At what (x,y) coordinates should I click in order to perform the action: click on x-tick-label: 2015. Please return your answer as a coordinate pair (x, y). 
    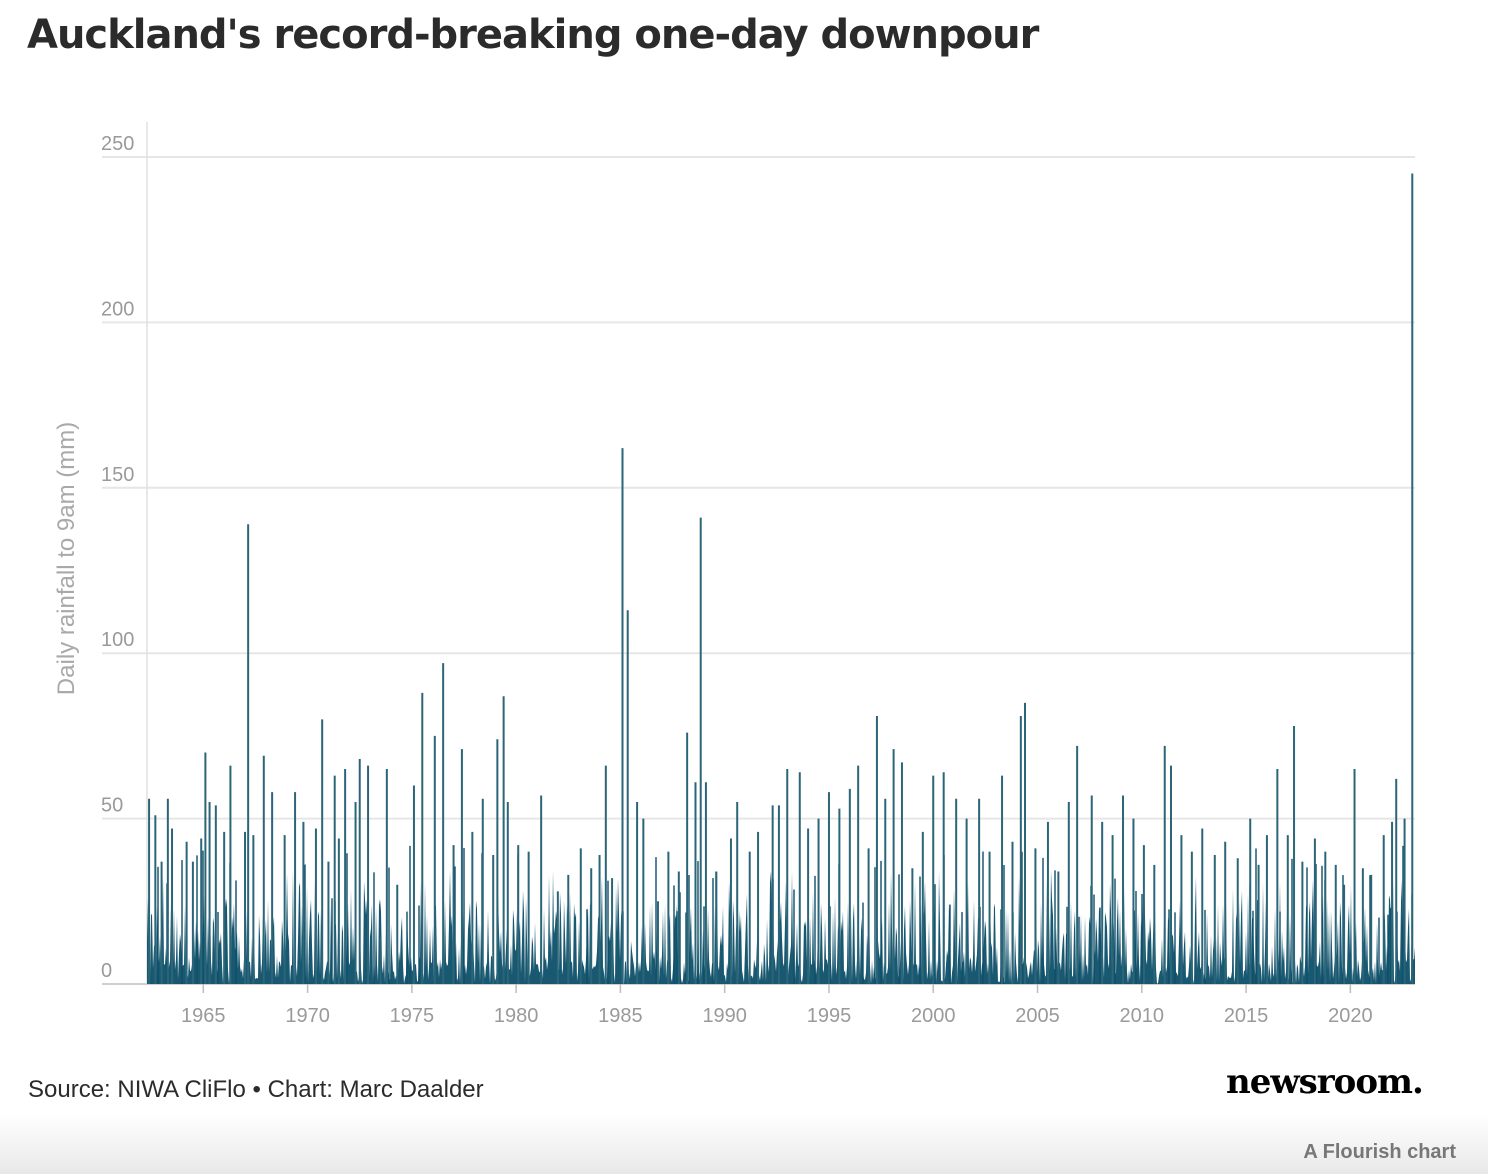
    Looking at the image, I should click on (1246, 1016).